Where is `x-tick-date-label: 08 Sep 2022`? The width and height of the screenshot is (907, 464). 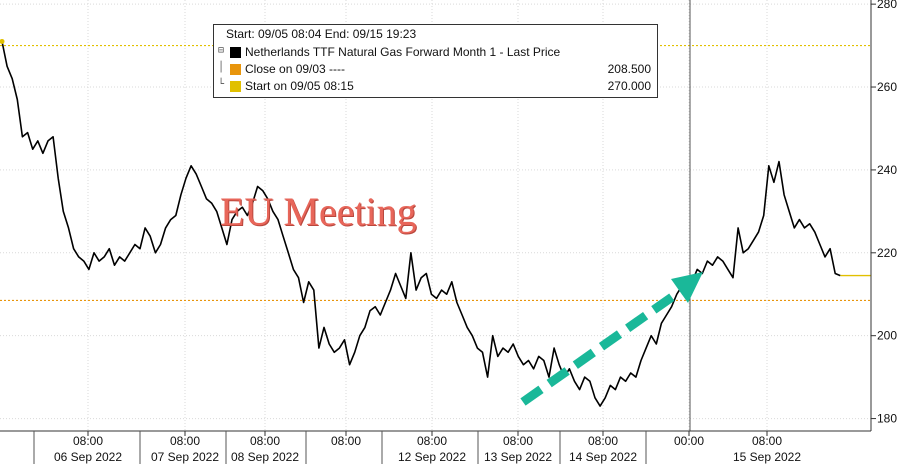 x-tick-date-label: 08 Sep 2022 is located at coordinates (265, 457).